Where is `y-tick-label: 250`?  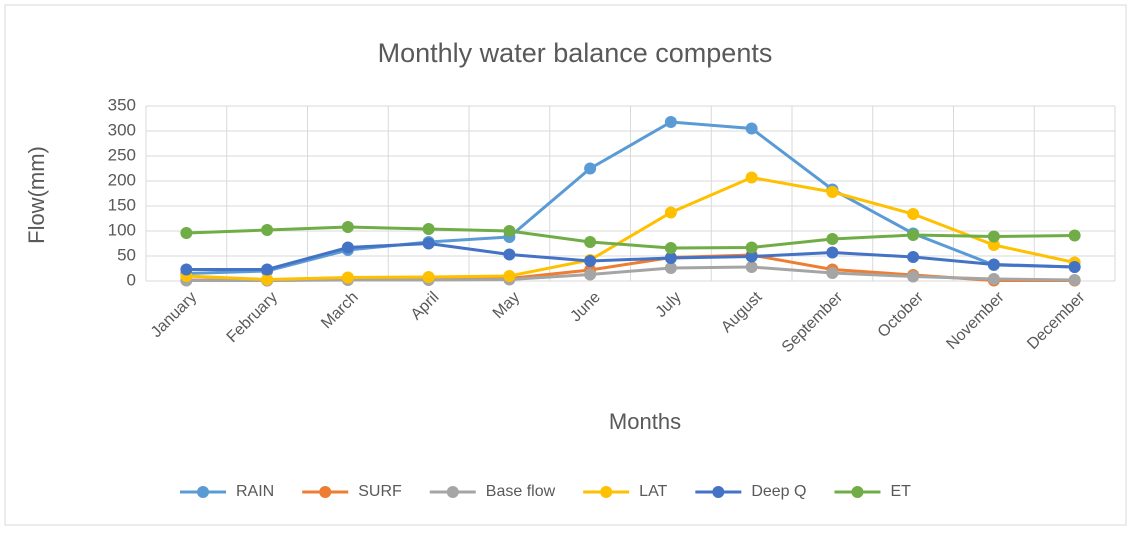 y-tick-label: 250 is located at coordinates (122, 154).